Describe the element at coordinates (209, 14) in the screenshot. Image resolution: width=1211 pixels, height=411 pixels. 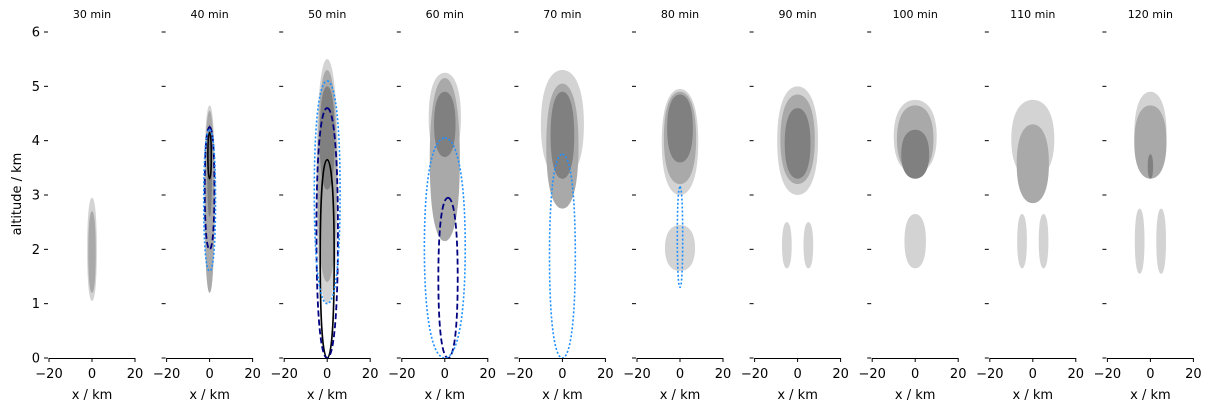
I see `panel-title: 40 min` at that location.